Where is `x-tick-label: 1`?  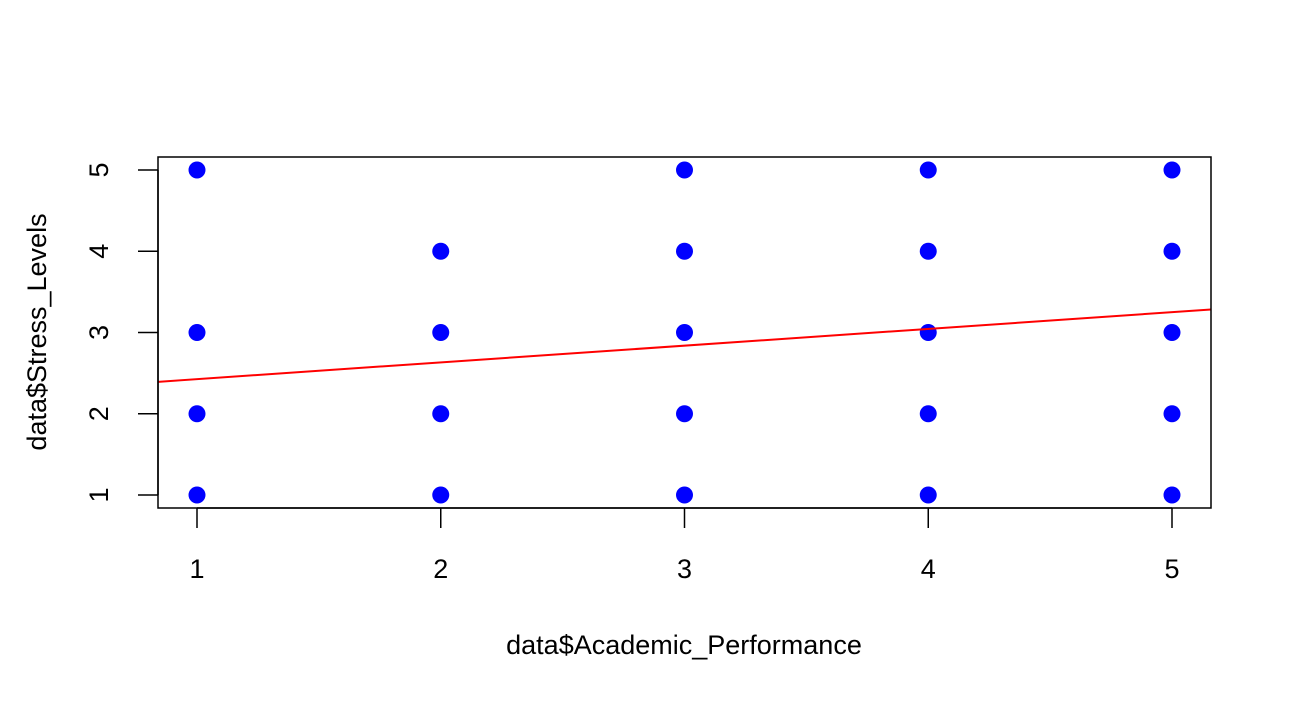
x-tick-label: 1 is located at coordinates (196, 569).